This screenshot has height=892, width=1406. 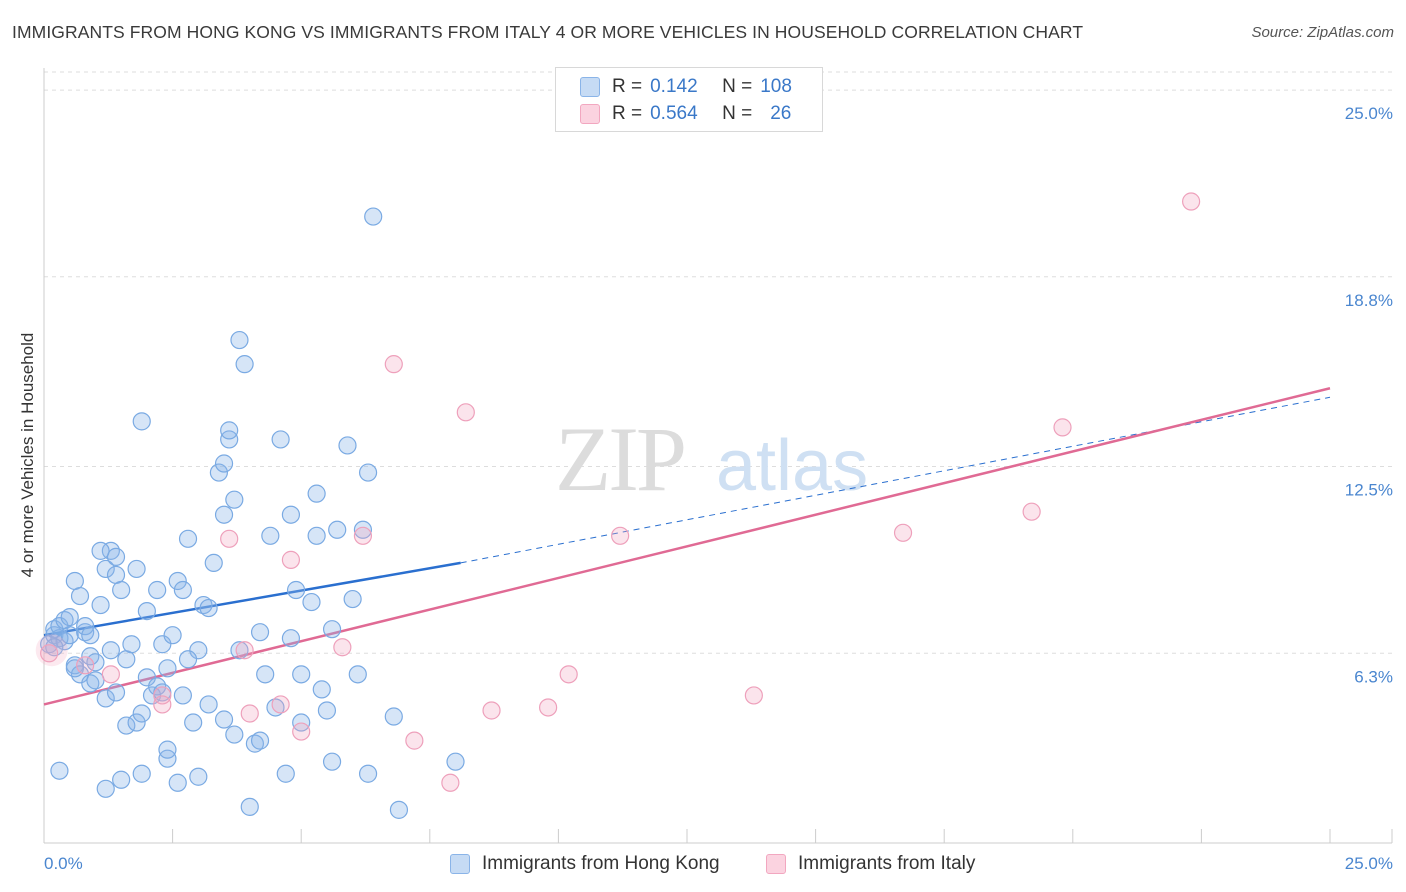 What do you see at coordinates (792, 466) in the screenshot?
I see `watermark-atlas: atlas` at bounding box center [792, 466].